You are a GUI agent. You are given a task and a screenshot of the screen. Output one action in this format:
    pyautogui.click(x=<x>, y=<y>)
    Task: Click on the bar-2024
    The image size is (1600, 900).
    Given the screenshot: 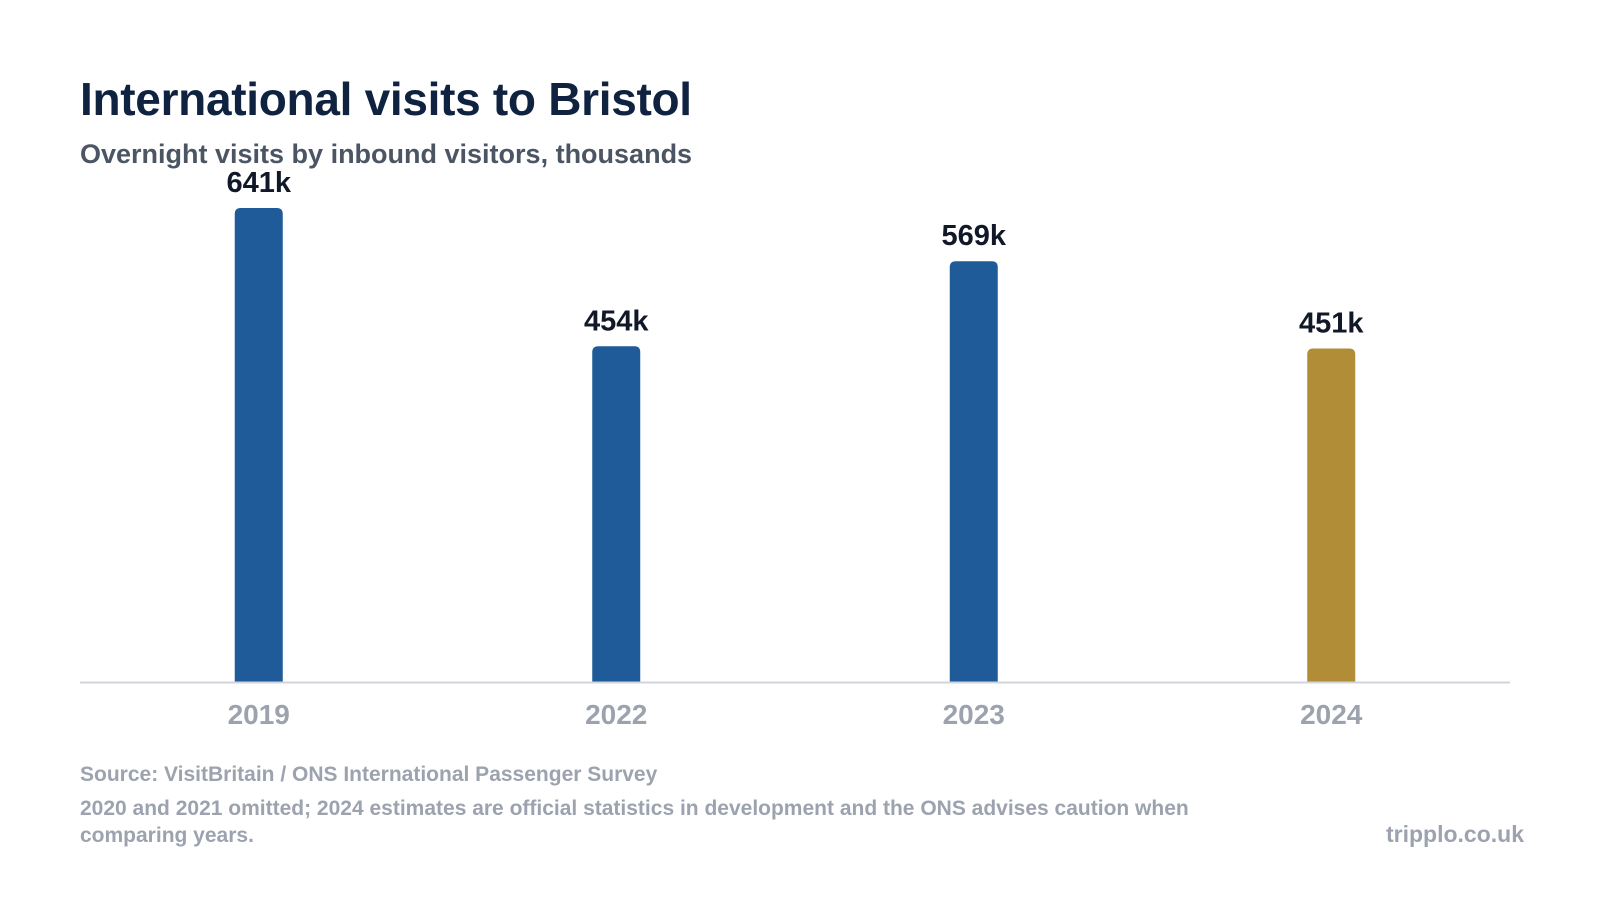 What is the action you would take?
    pyautogui.click(x=1331, y=515)
    